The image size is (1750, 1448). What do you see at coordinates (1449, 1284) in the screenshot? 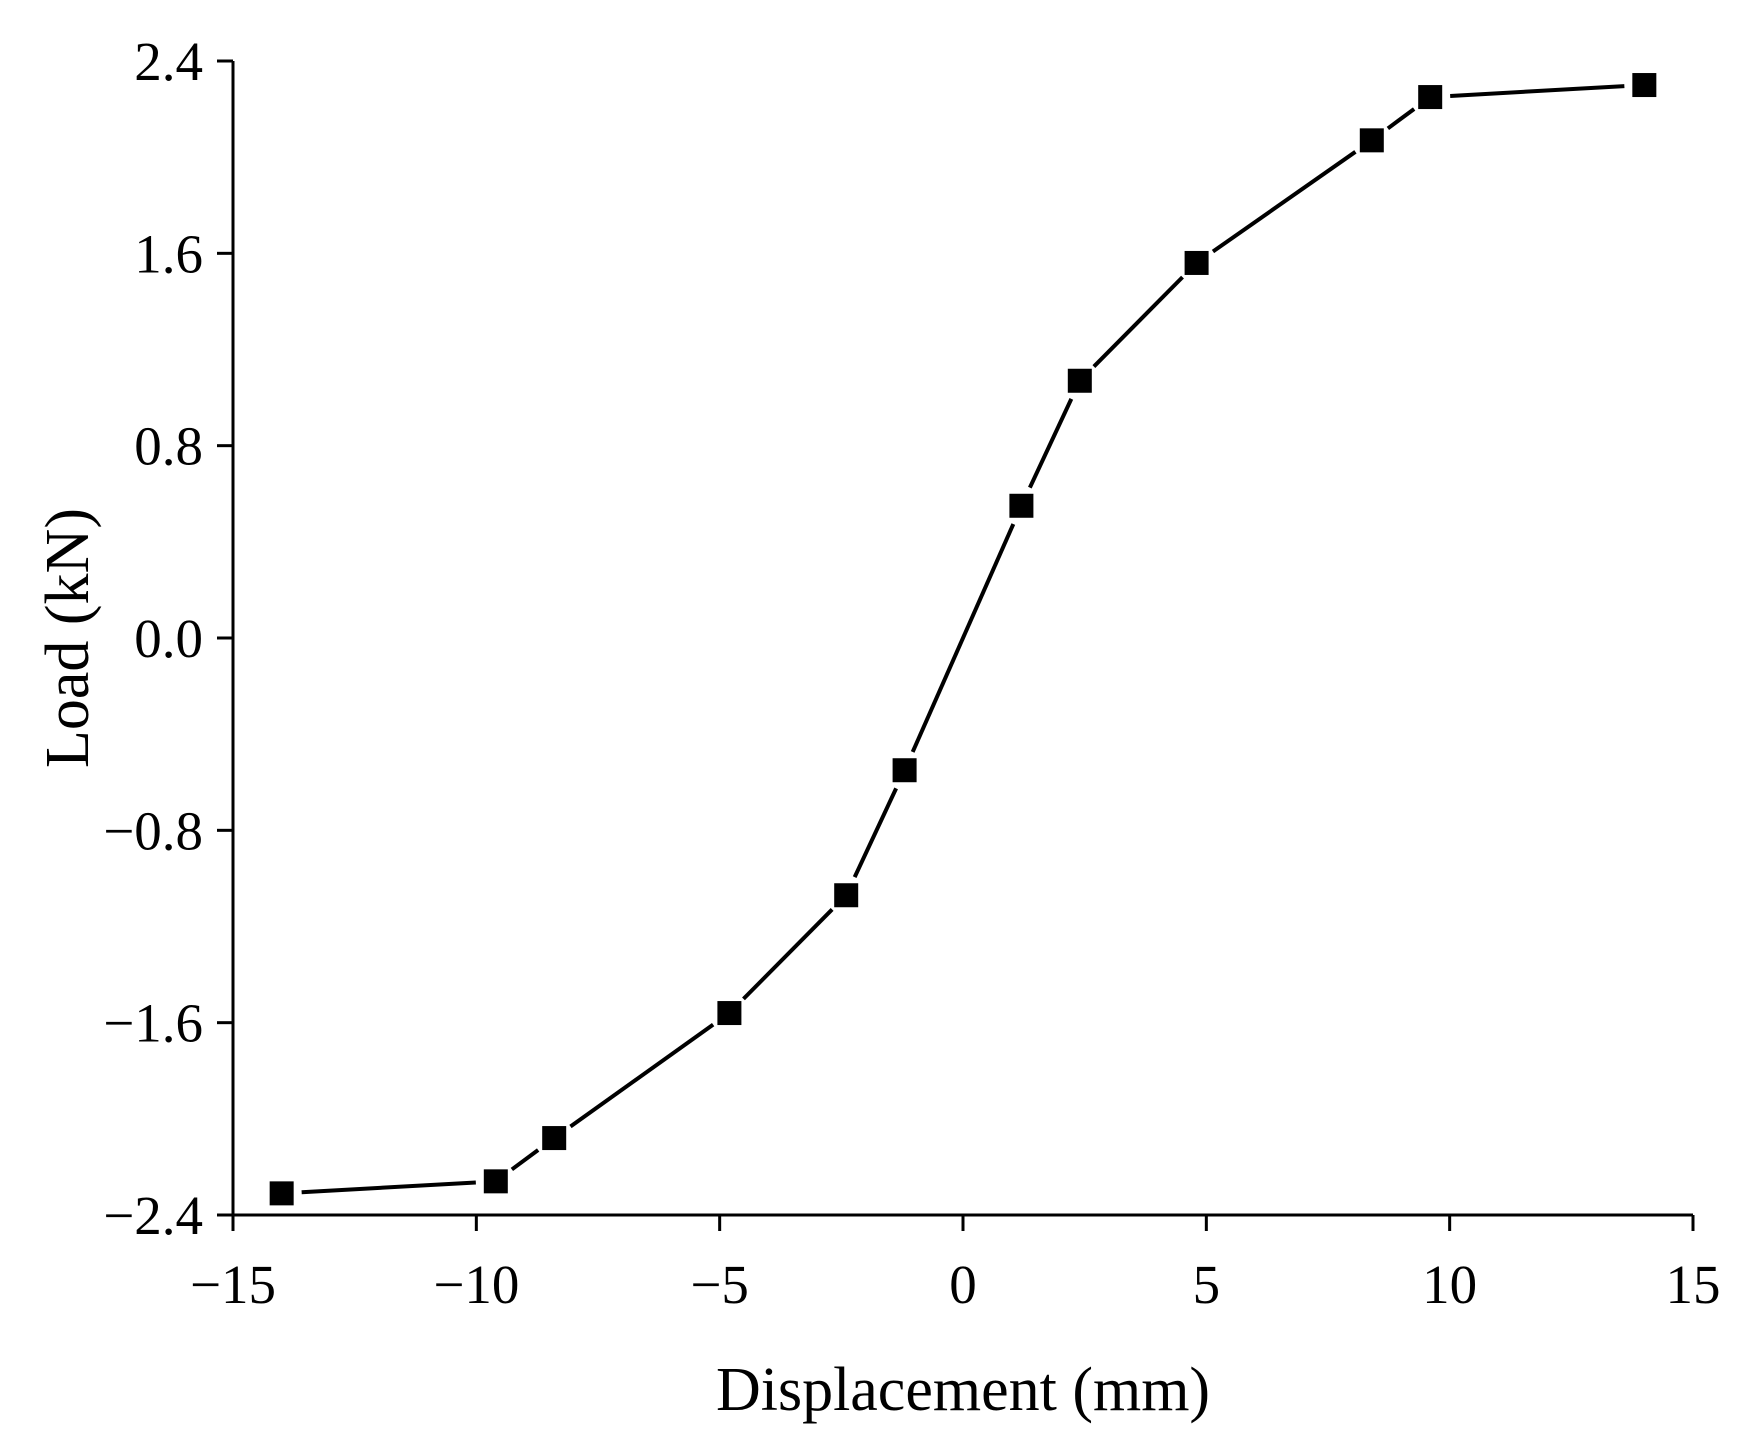
I see `x-tick-label: 10` at bounding box center [1449, 1284].